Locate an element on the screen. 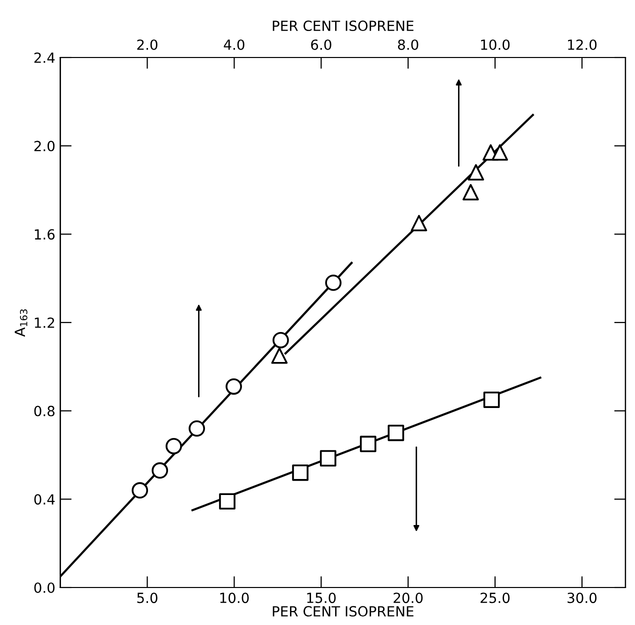 Image resolution: width=635 pixels, height=625 pixels. x-tick-label: 15.0 is located at coordinates (321, 598).